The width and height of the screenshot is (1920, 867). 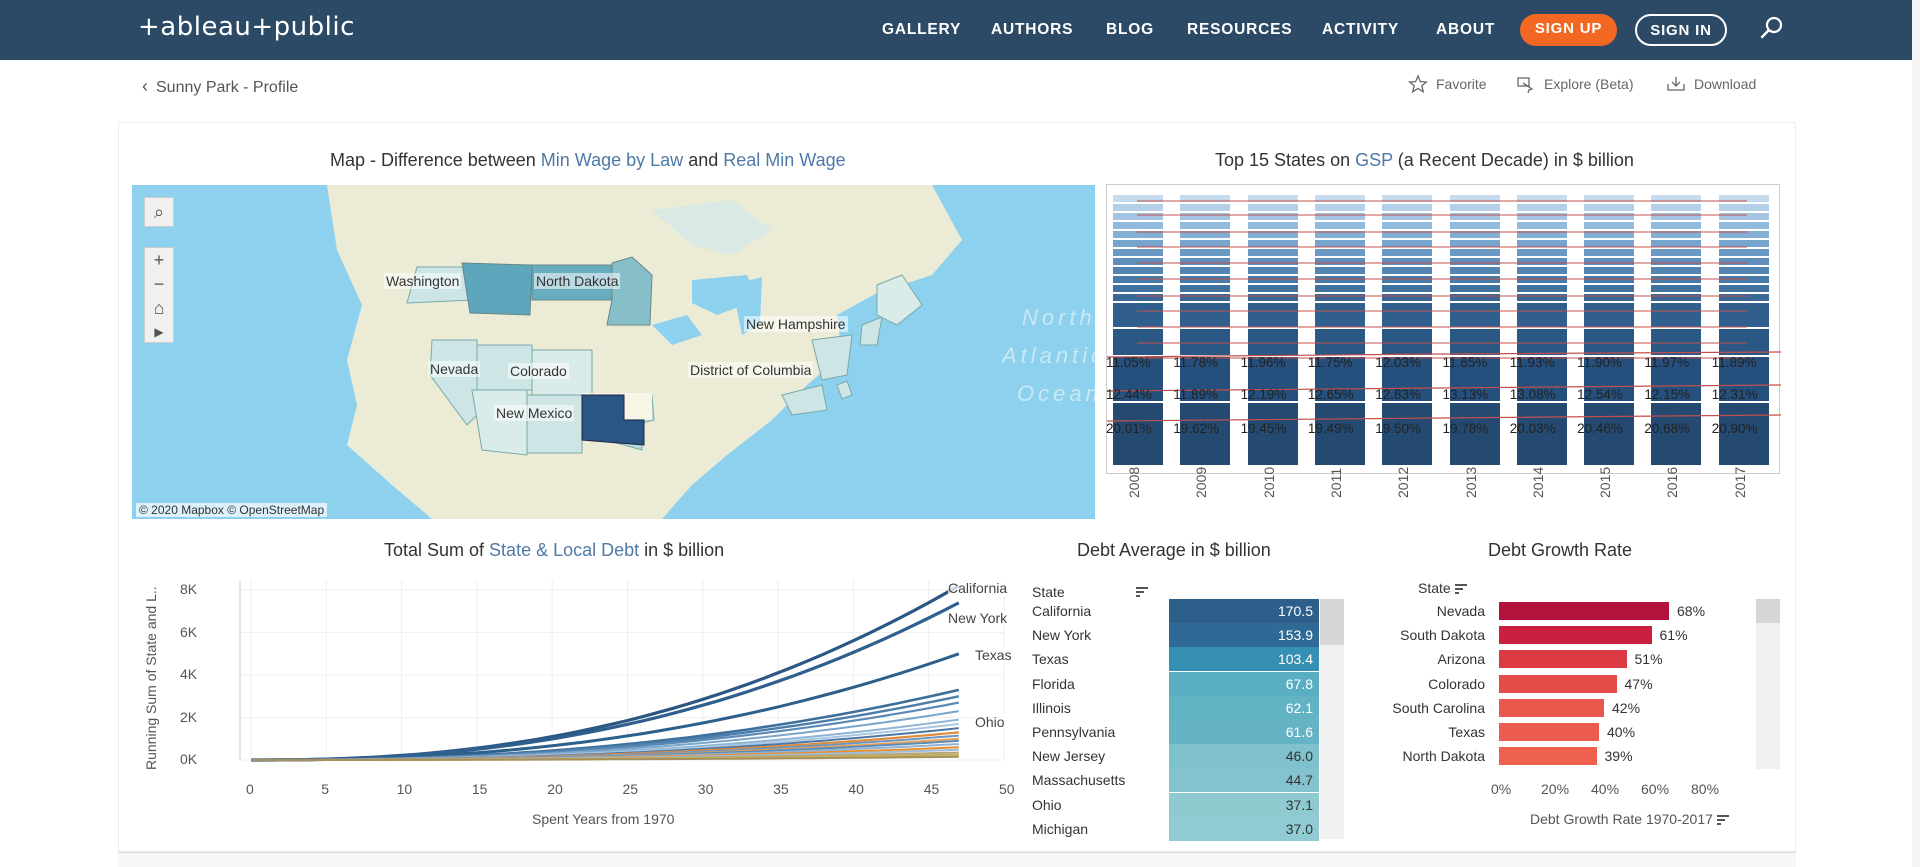 I want to click on nav-authors: AUTHORS, so click(x=1032, y=29).